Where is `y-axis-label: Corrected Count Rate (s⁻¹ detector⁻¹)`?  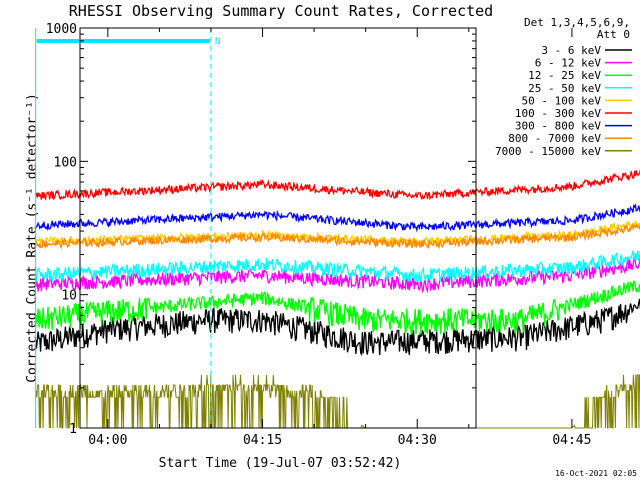 y-axis-label: Corrected Count Rate (s⁻¹ detector⁻¹) is located at coordinates (32, 238).